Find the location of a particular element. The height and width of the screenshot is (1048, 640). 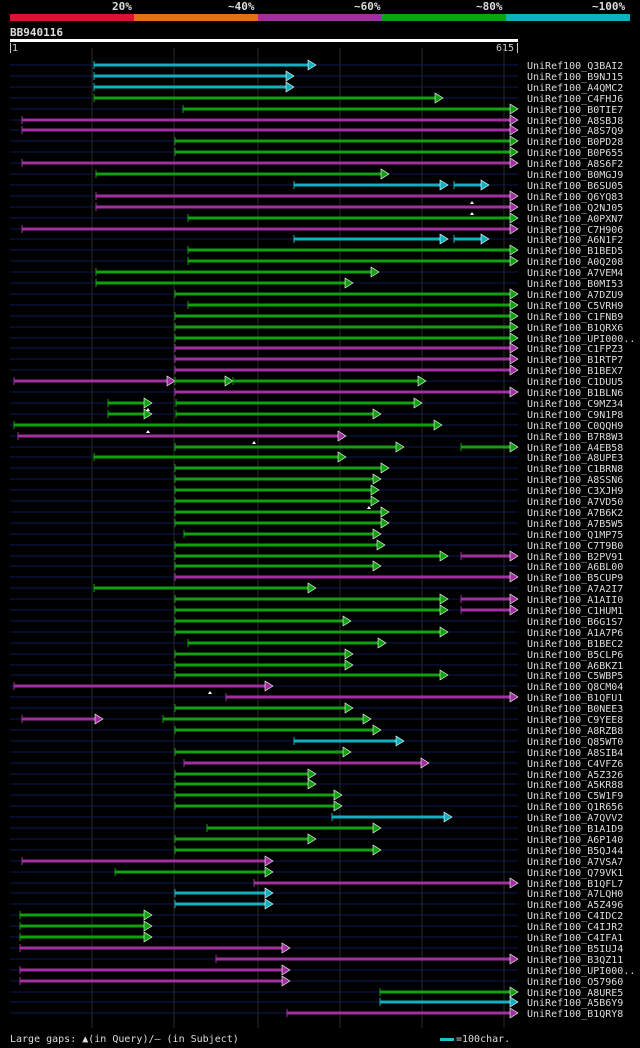

hit-label: UniRef100_Q1R656 is located at coordinates (575, 807).